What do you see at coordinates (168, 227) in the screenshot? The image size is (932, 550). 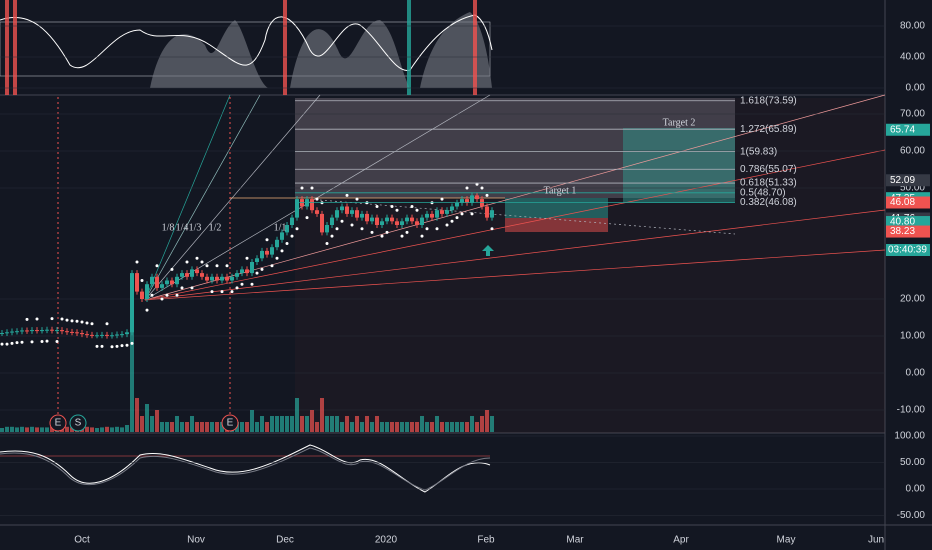 I see `gann-label: 1/8` at bounding box center [168, 227].